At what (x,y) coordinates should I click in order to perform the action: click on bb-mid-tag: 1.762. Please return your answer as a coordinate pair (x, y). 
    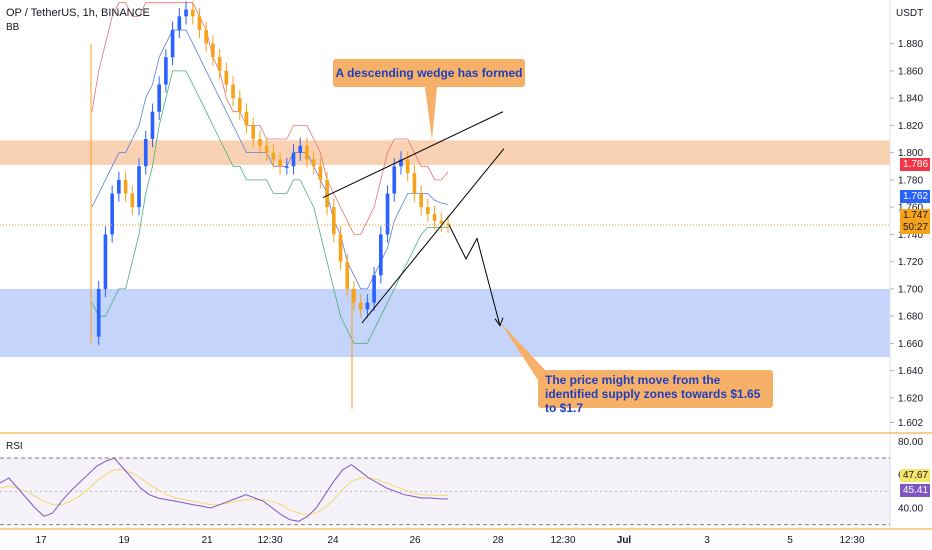
    Looking at the image, I should click on (915, 196).